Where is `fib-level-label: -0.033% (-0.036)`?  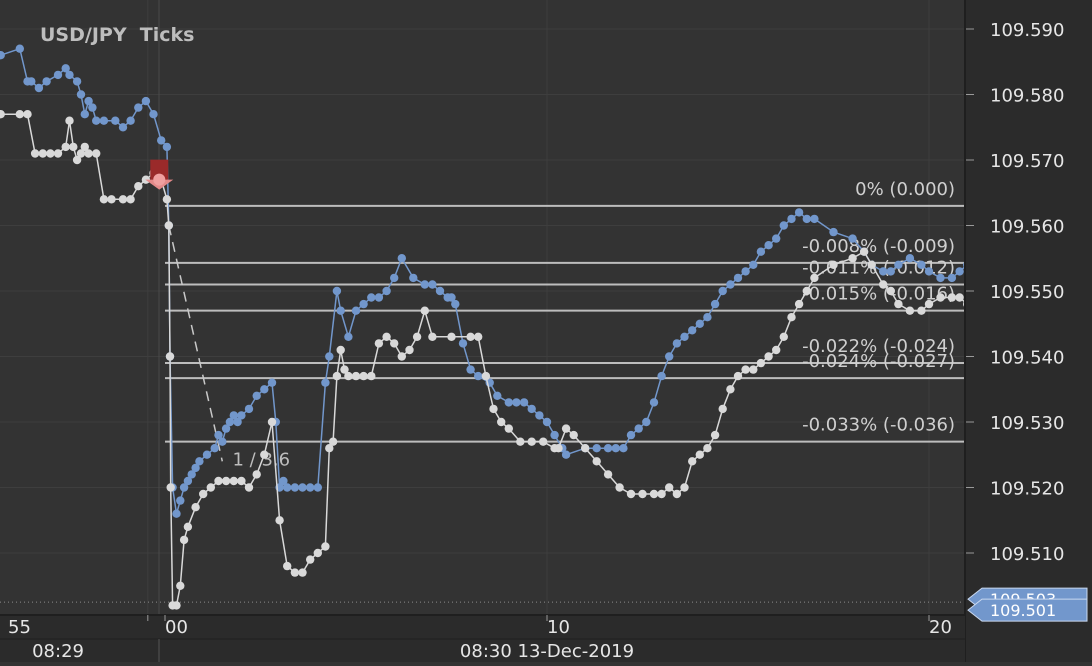 fib-level-label: -0.033% (-0.036) is located at coordinates (878, 425).